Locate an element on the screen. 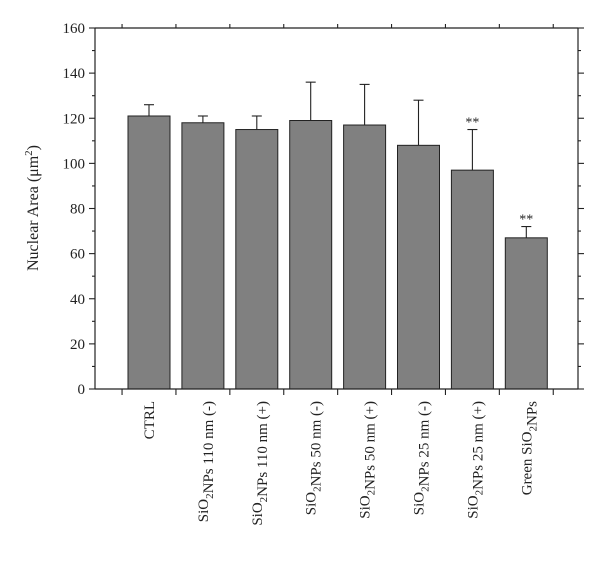  y-axis-title: Nuclear Area (μm2) is located at coordinates (32, 208).